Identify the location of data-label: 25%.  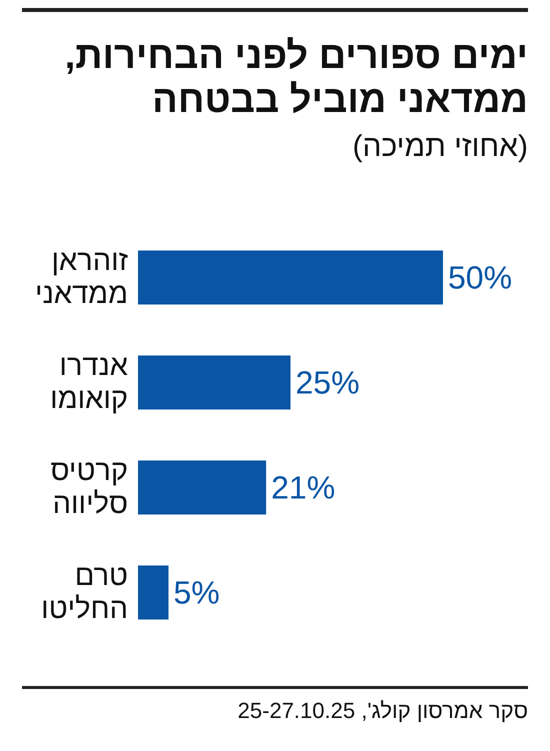
(328, 382).